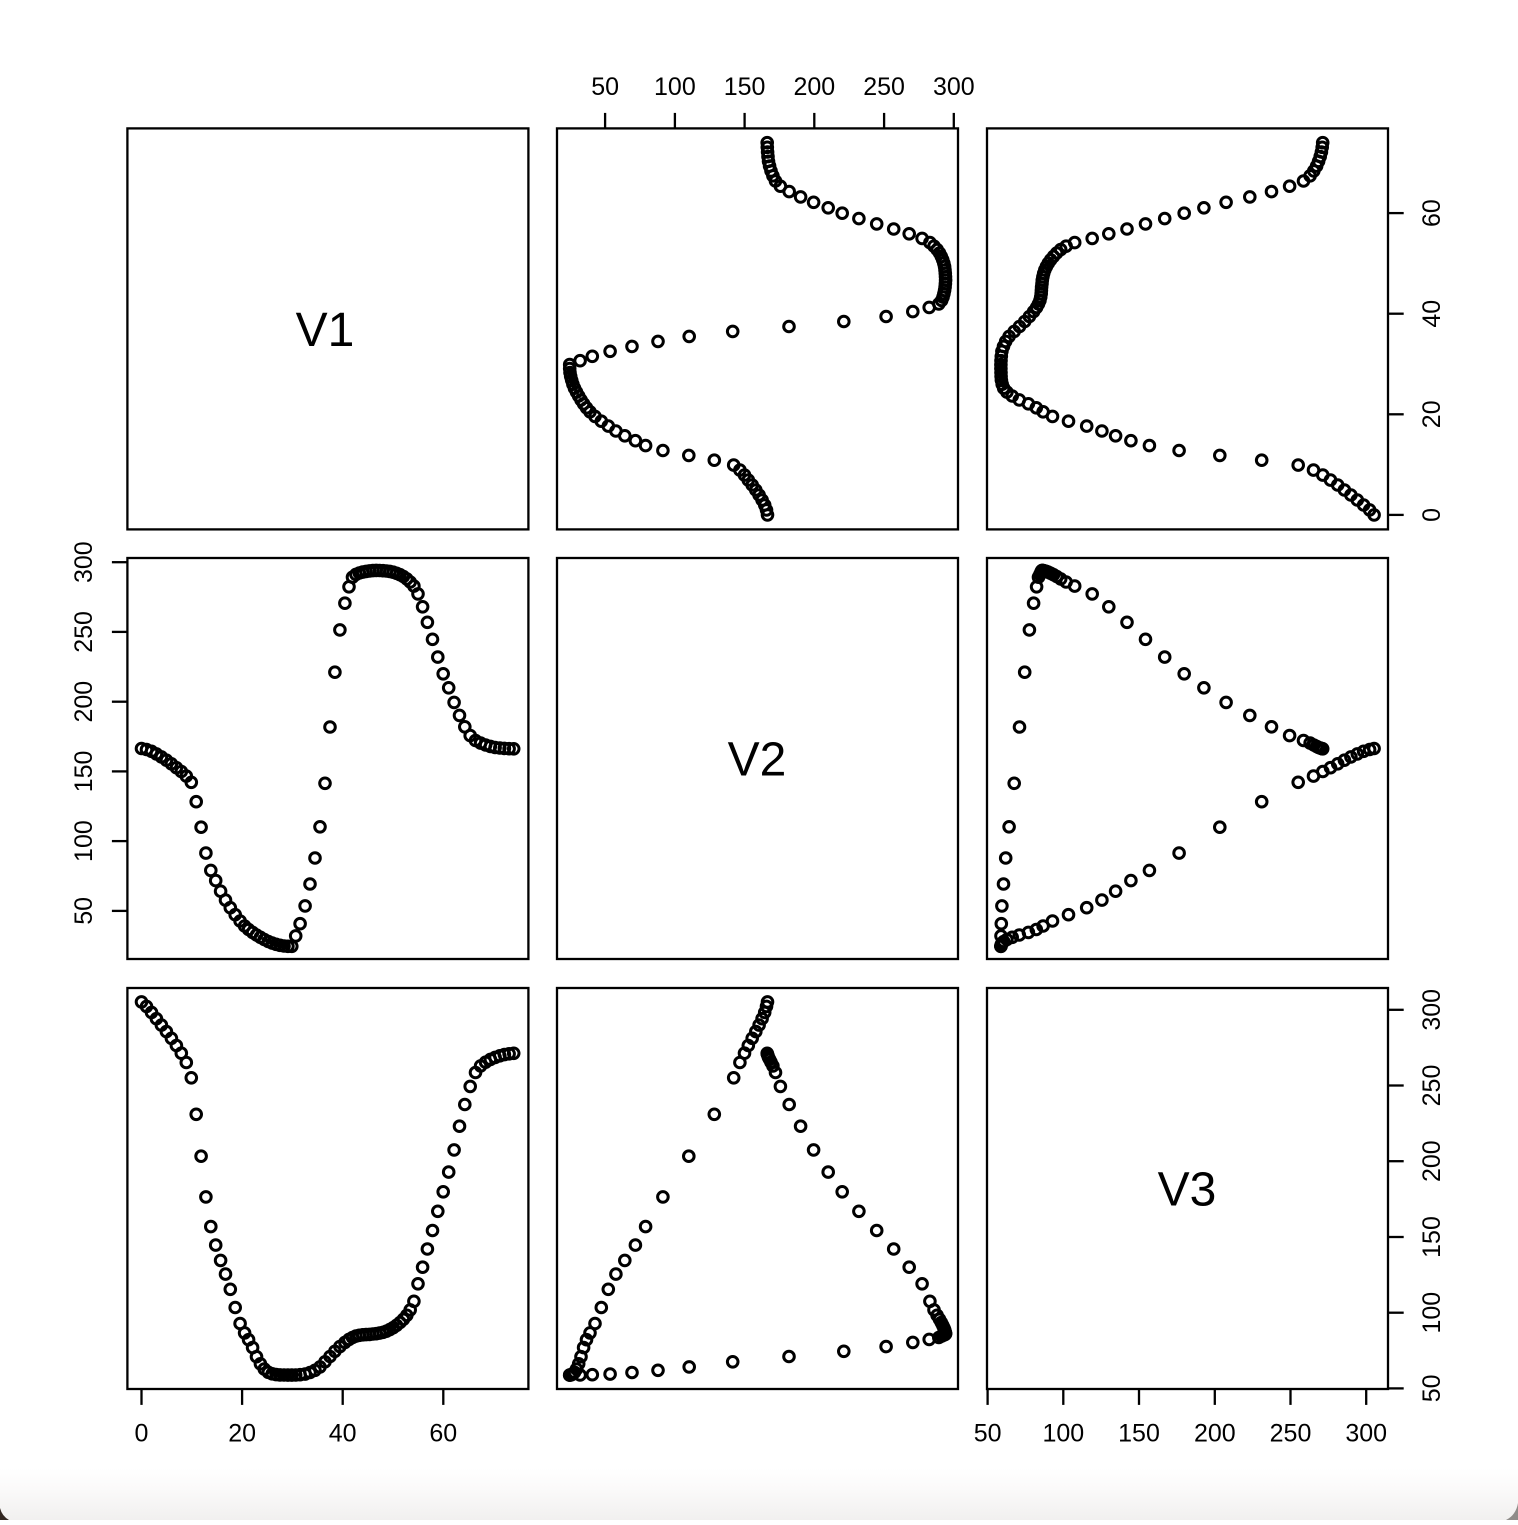  What do you see at coordinates (1187, 1189) in the screenshot?
I see `svg-text: V3` at bounding box center [1187, 1189].